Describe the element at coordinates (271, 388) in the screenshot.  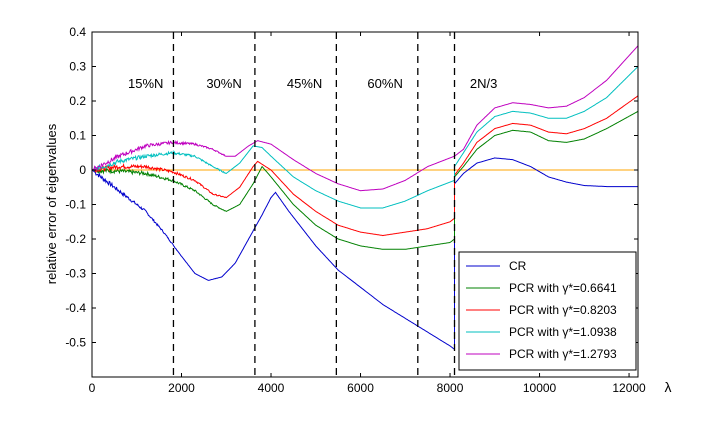
I see `x-tick-label: 4000` at that location.